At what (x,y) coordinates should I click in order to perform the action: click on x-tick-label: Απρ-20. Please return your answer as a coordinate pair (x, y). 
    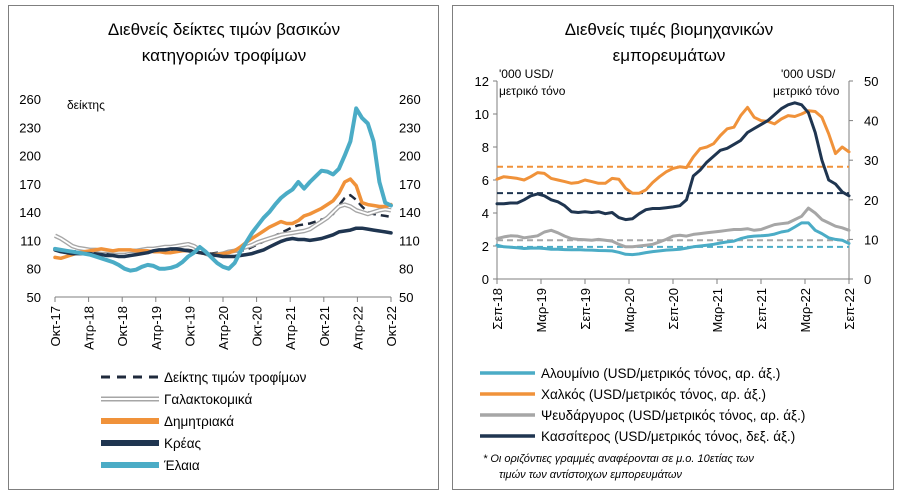
    Looking at the image, I should click on (223, 328).